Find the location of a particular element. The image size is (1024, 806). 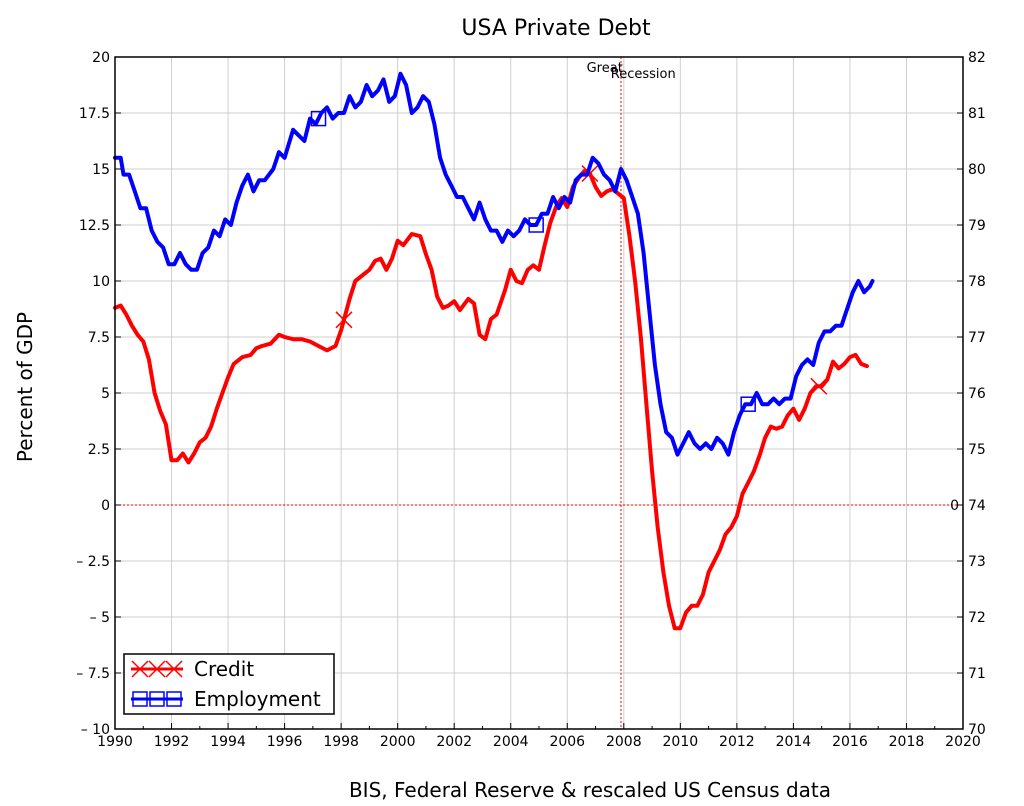

y-tick-label: 15 is located at coordinates (101, 170).